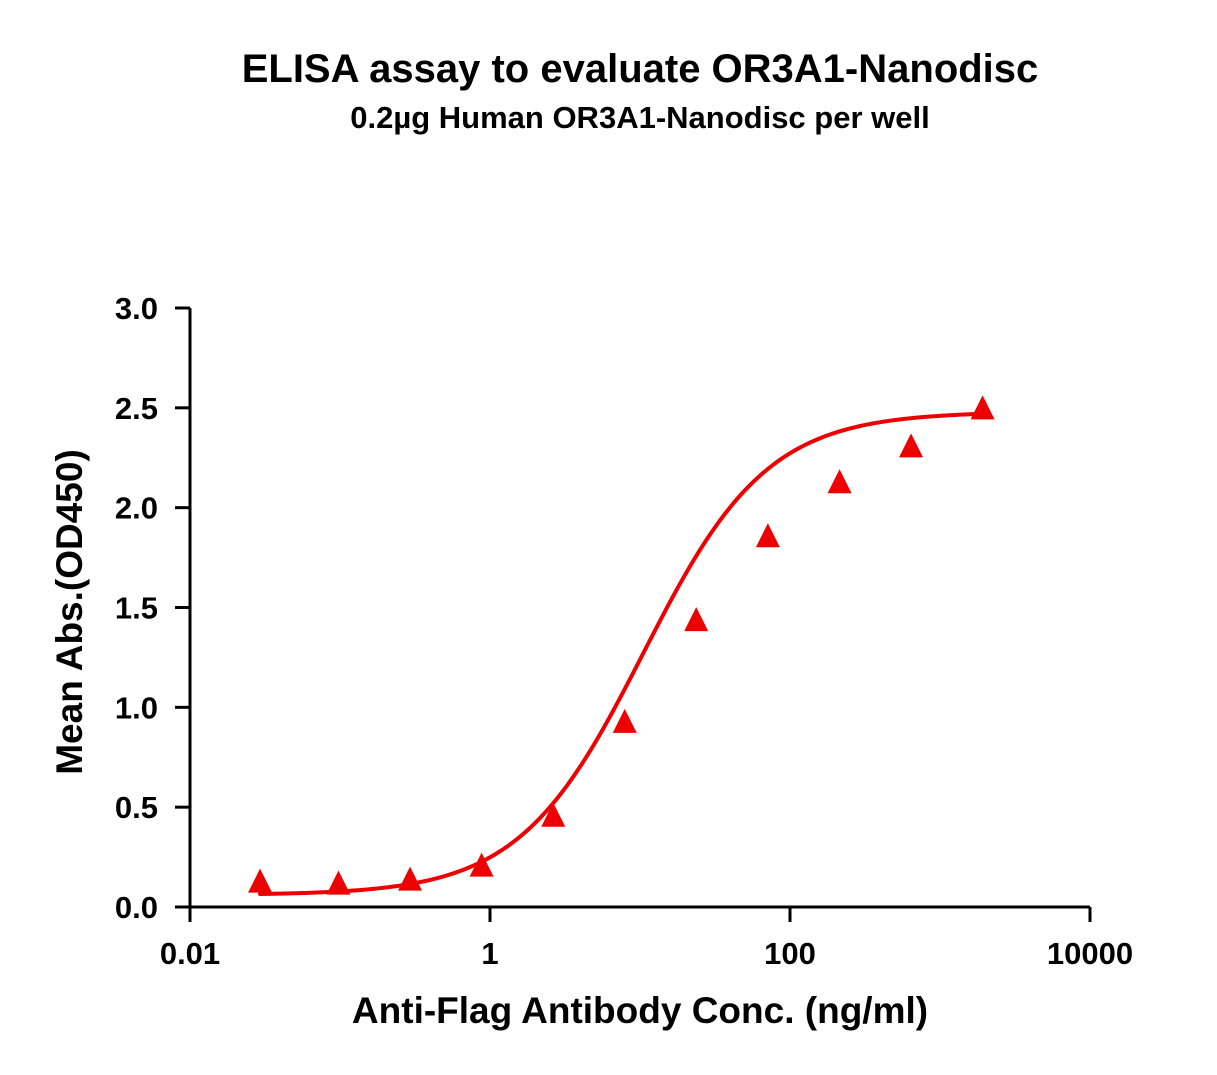 This screenshot has height=1075, width=1217. I want to click on y-tick-label: 1.0, so click(136, 707).